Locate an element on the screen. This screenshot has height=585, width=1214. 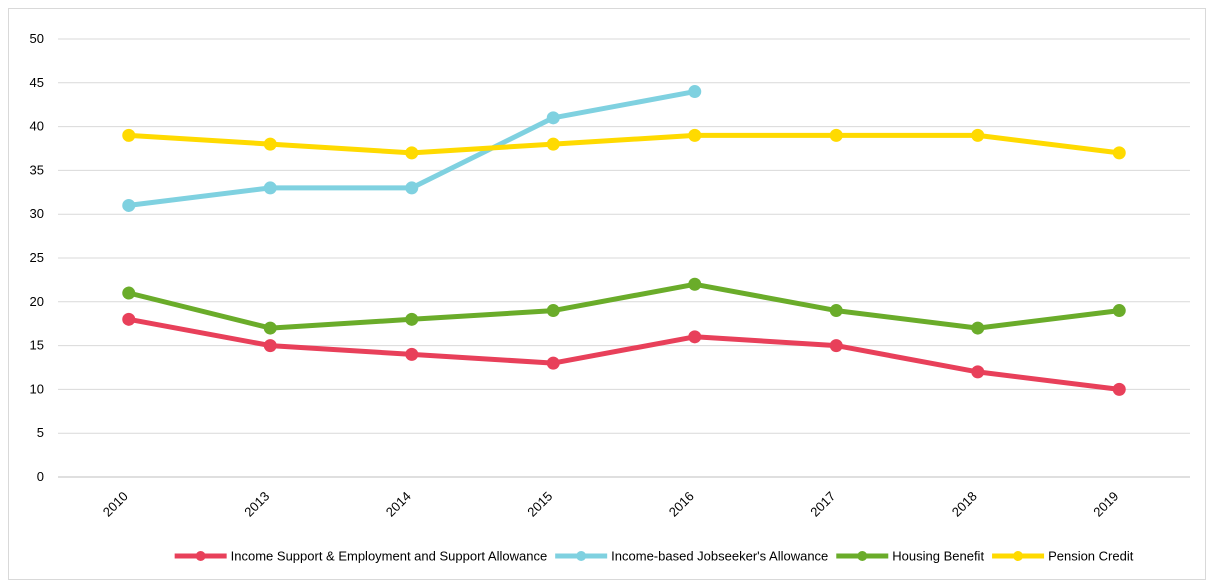
legend-label: Income-based Jobseeker's Allowance is located at coordinates (719, 556).